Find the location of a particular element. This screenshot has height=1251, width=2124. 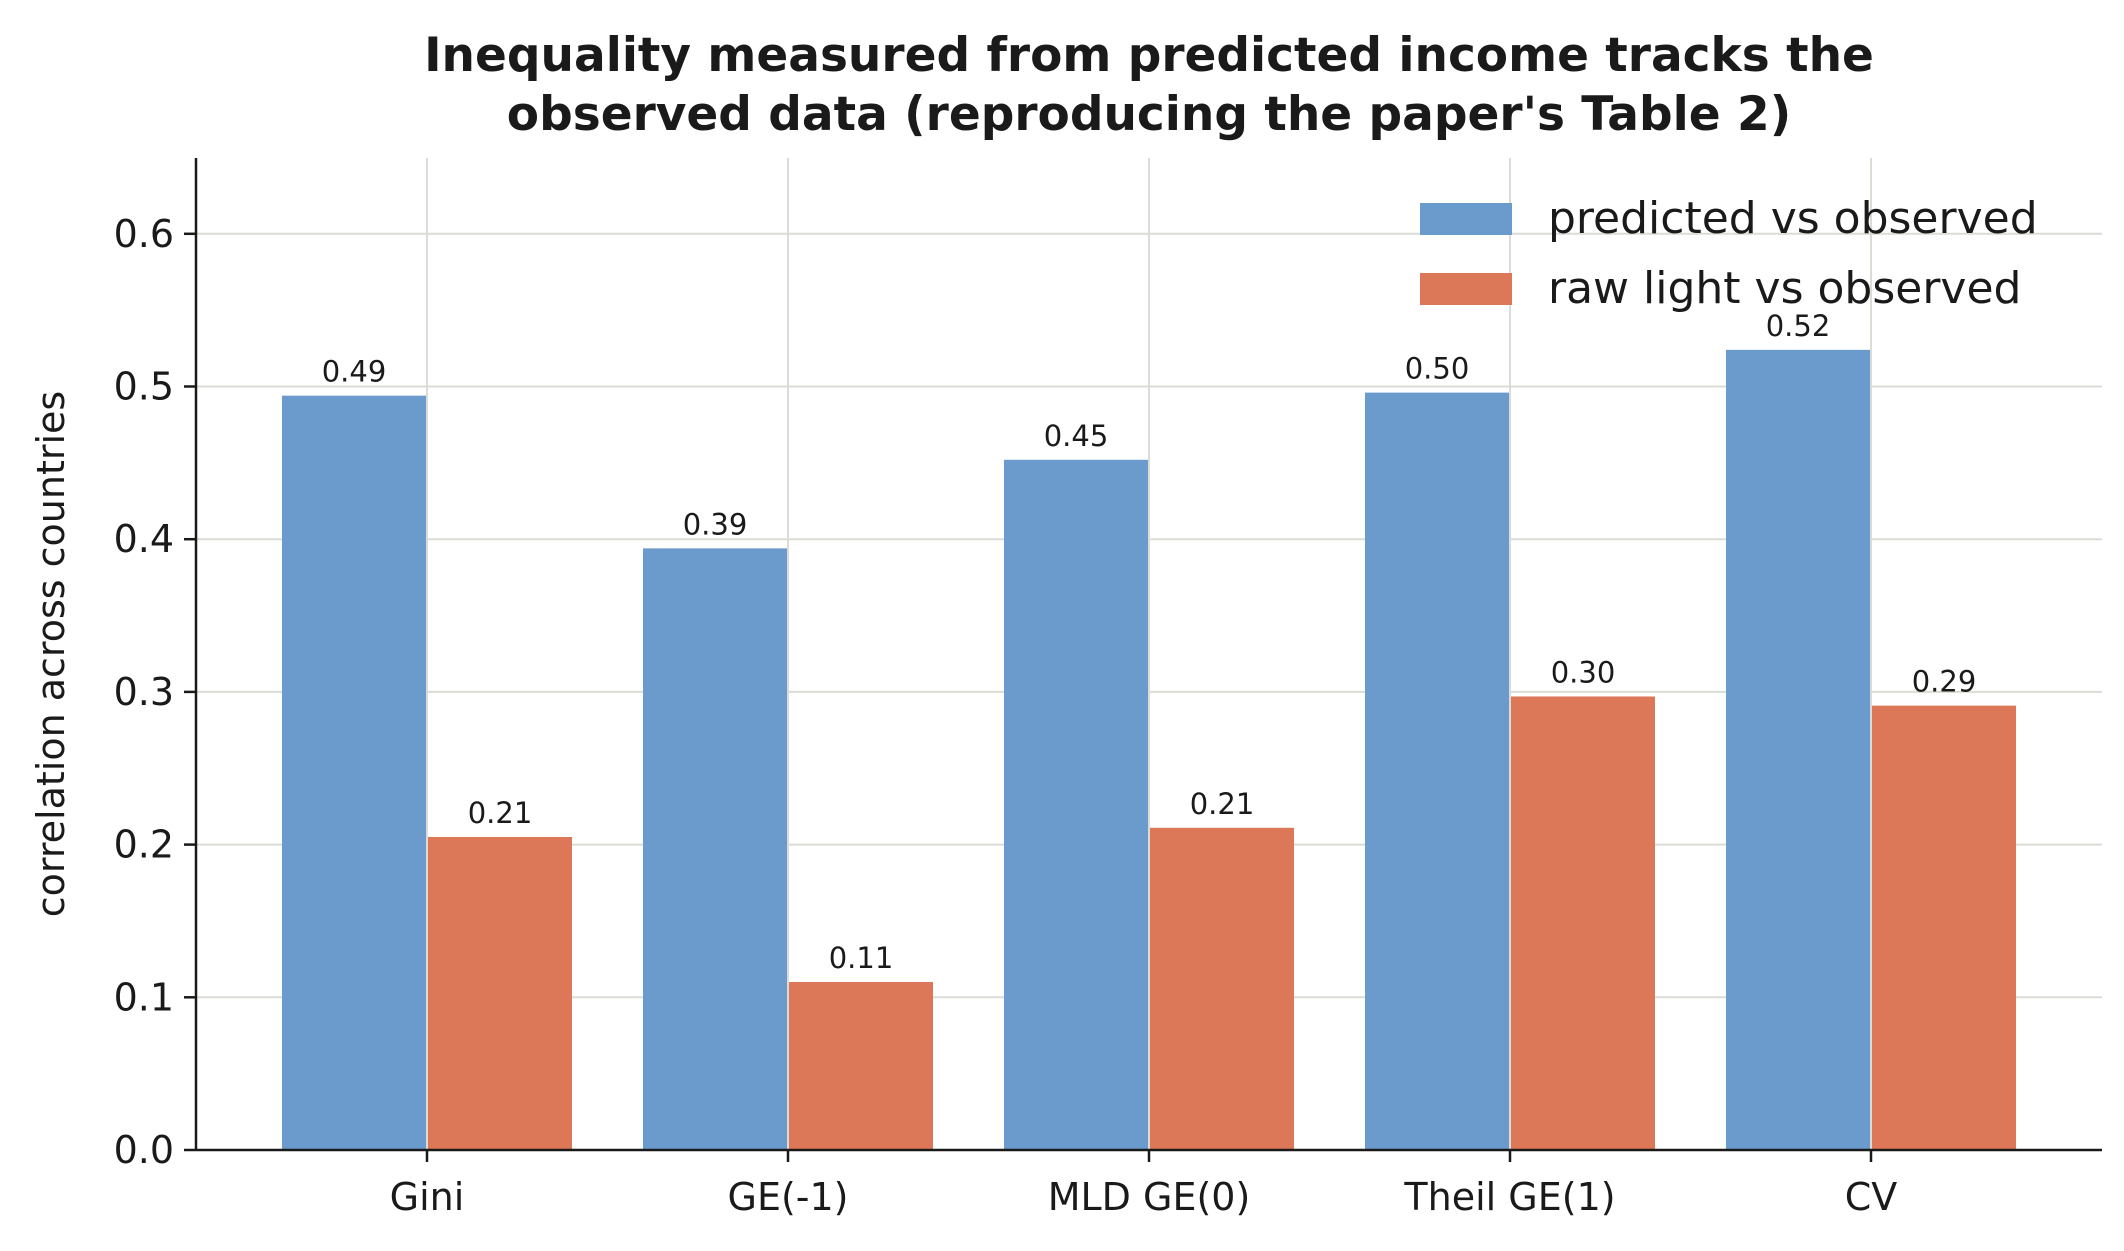

x-tick-label: Theil GE(1) is located at coordinates (1509, 1197).